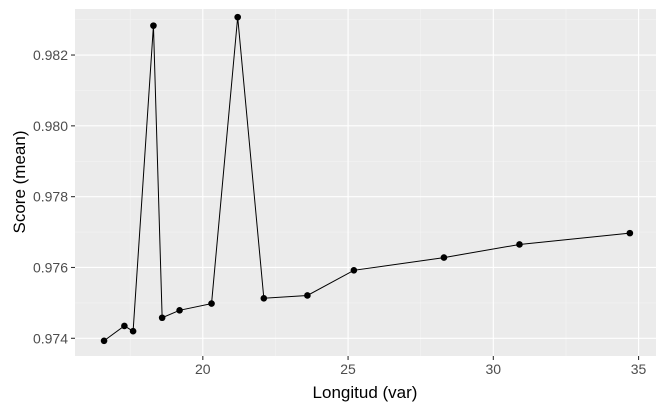 This screenshot has height=411, width=666. Describe the element at coordinates (50, 126) in the screenshot. I see `y-tick-label: 0.980` at that location.